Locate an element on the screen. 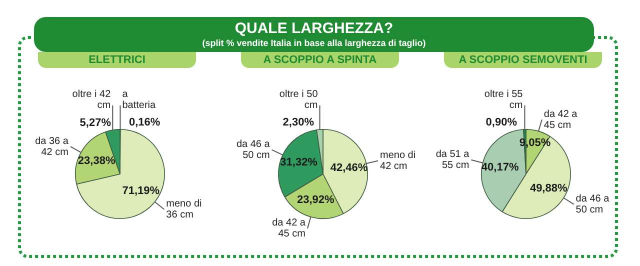 The image size is (640, 266). slice-label: meno di 42 cm is located at coordinates (398, 161).